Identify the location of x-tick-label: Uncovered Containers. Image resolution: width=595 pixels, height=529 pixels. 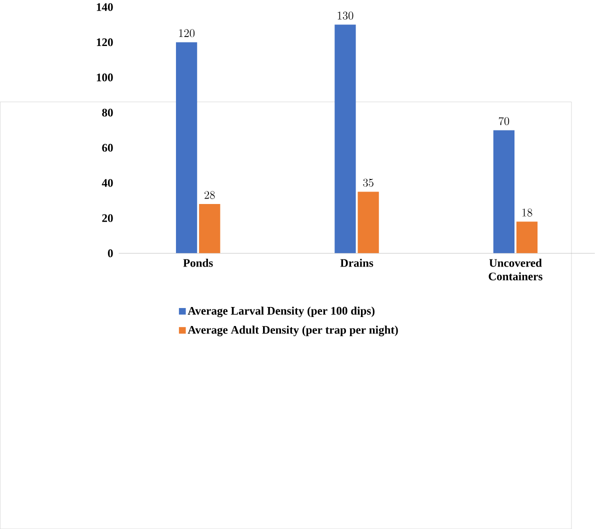
(515, 269).